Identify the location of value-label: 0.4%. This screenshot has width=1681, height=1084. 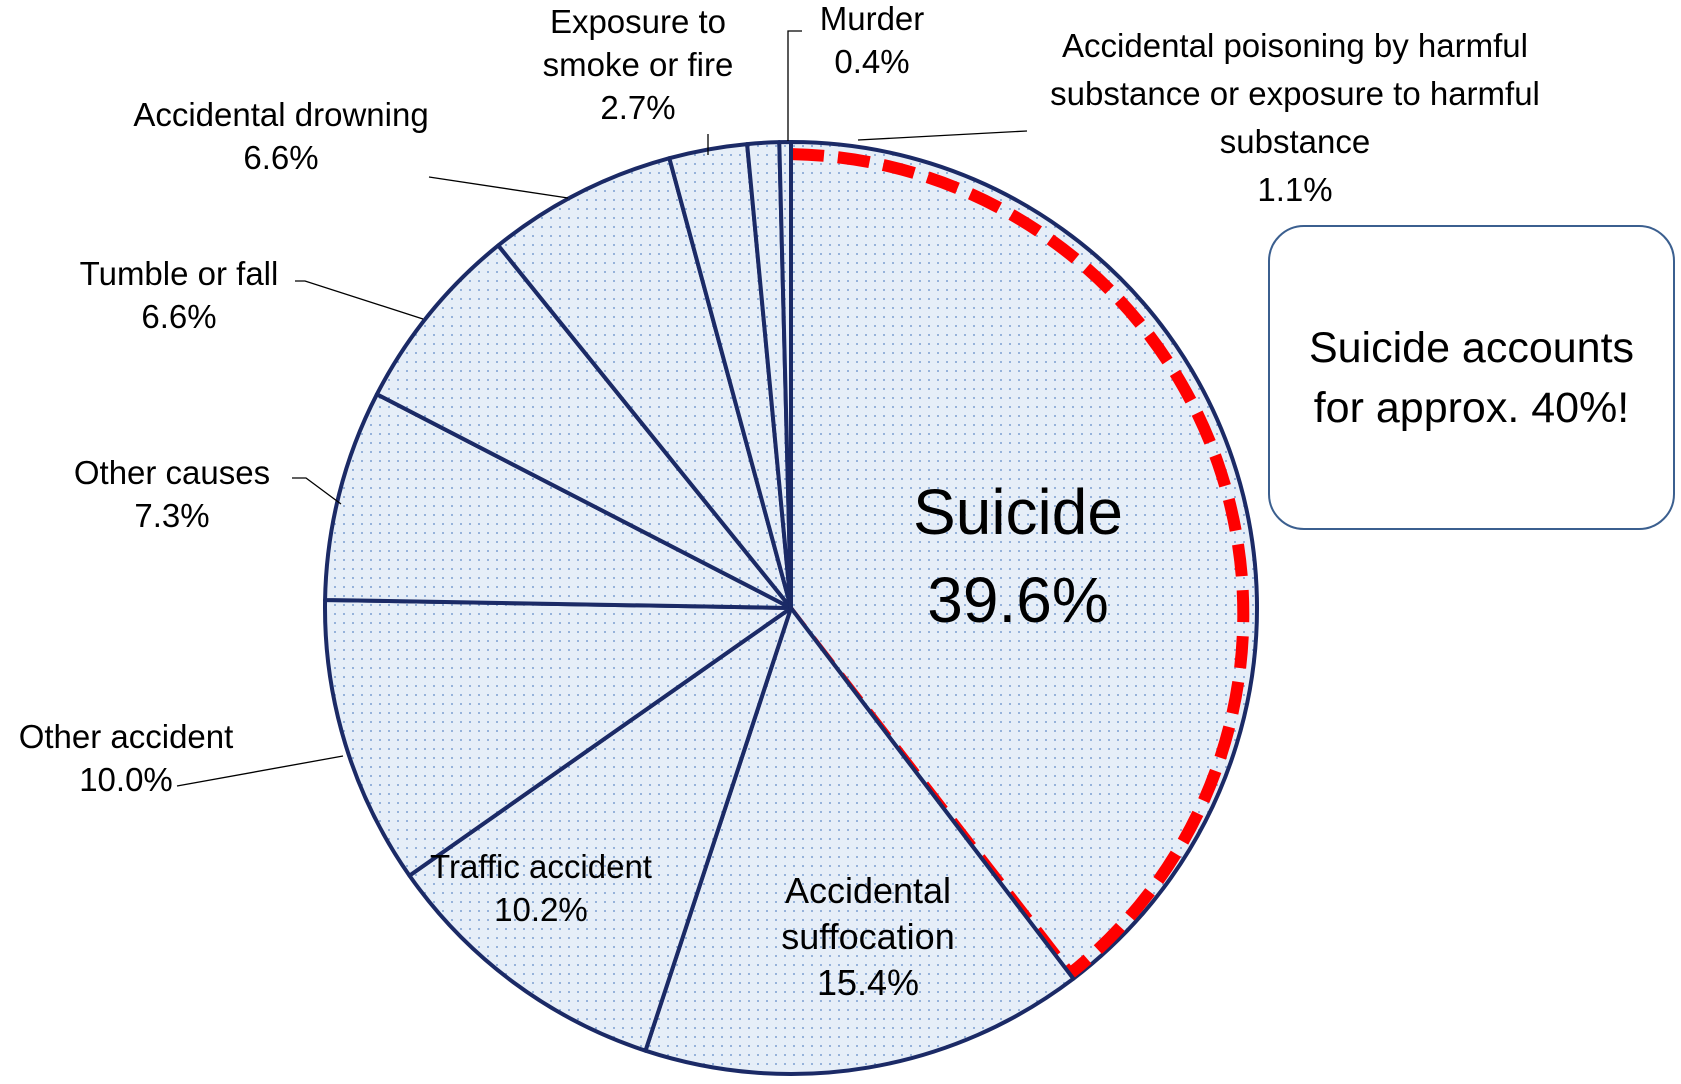
(872, 61).